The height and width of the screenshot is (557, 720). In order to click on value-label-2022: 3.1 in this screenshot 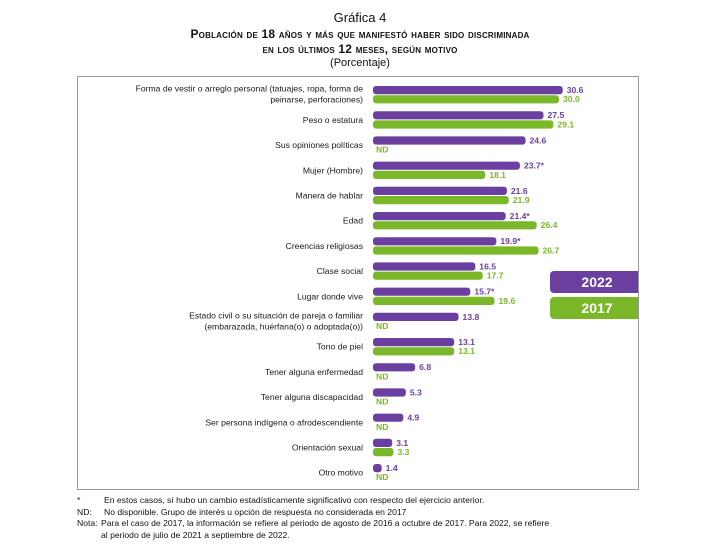, I will do `click(402, 443)`.